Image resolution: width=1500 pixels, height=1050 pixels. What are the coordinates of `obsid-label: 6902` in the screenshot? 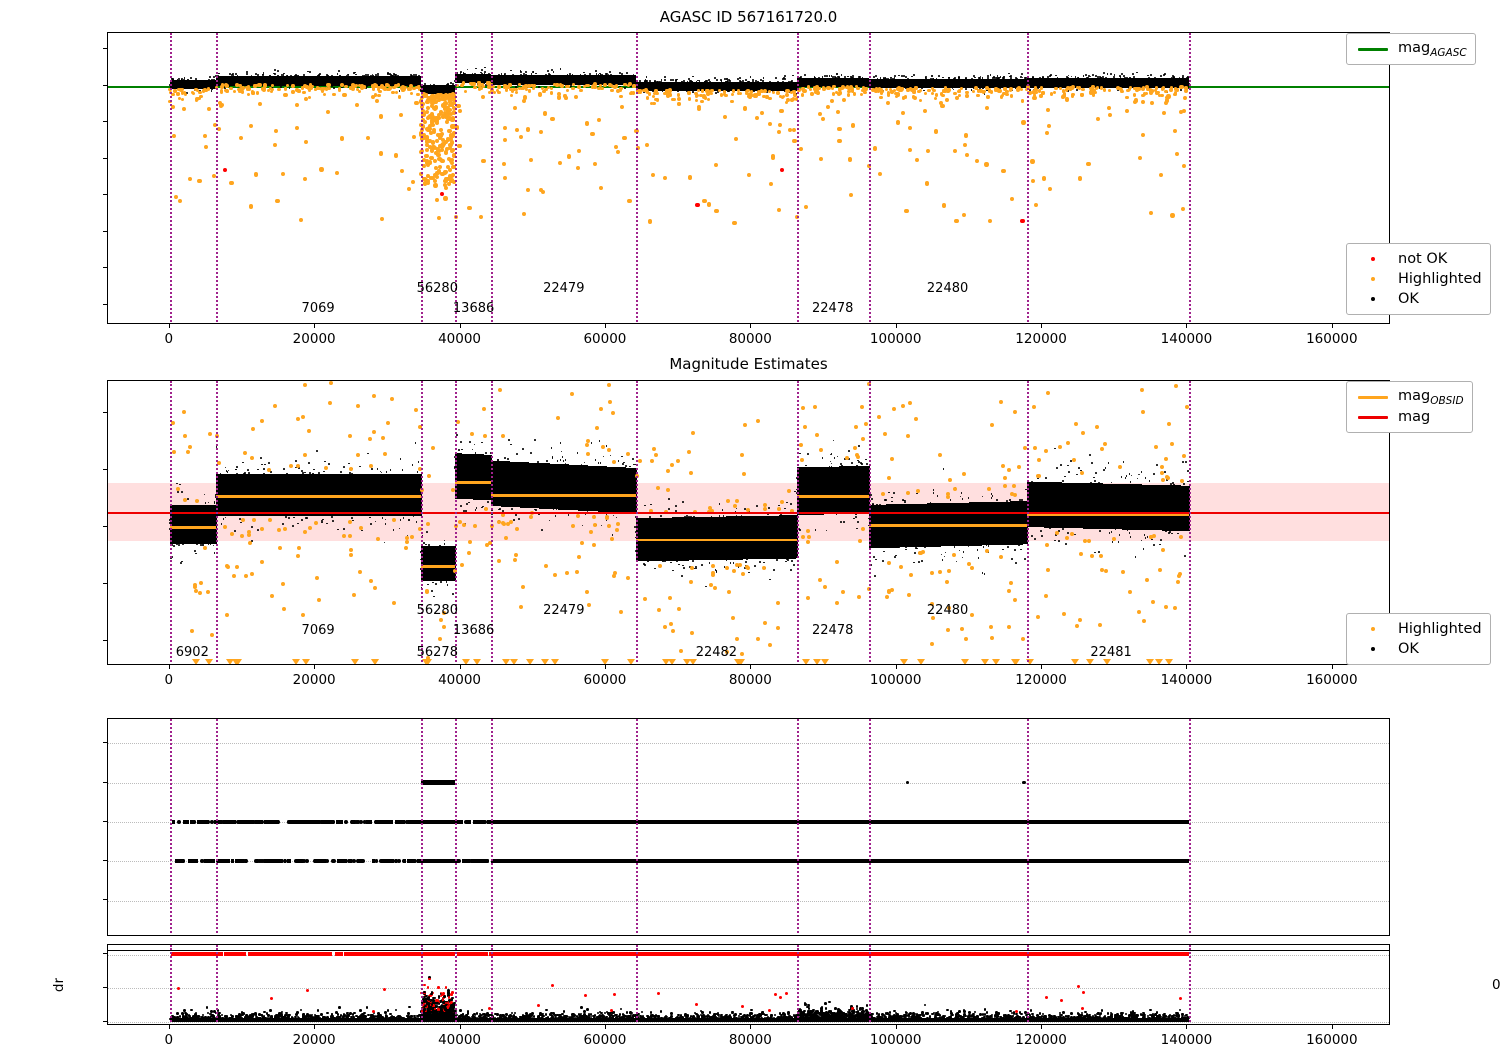 It's located at (192, 652).